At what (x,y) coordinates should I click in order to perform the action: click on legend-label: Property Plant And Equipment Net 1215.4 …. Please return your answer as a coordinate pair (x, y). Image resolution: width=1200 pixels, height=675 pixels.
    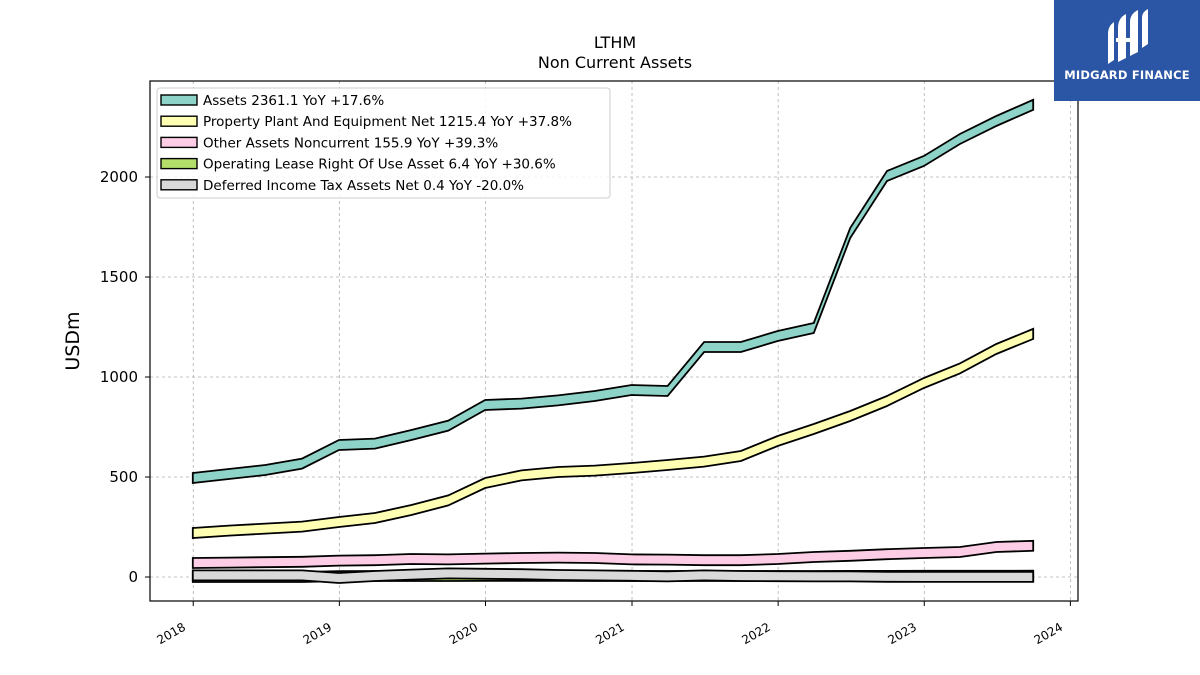
    Looking at the image, I should click on (387, 122).